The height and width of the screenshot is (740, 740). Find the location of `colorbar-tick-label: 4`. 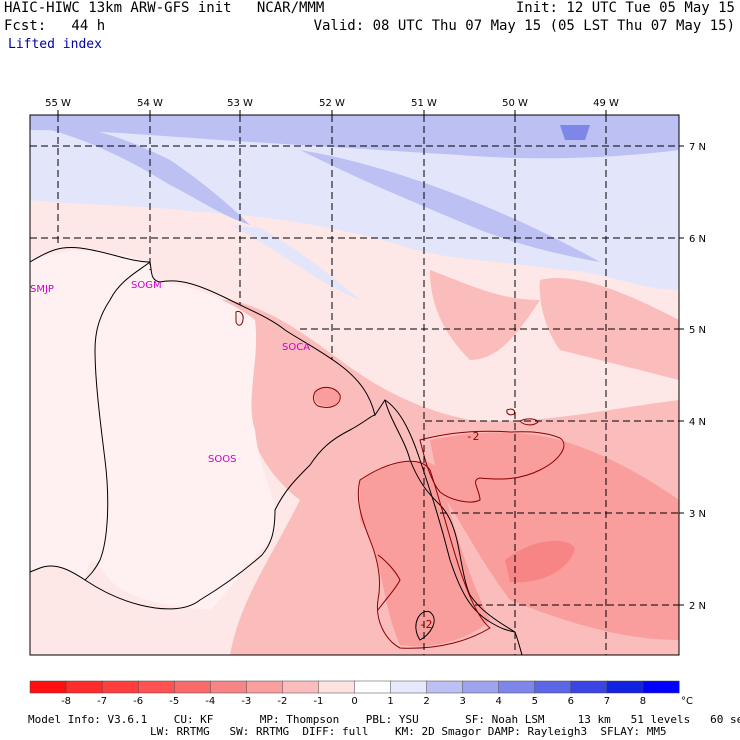

colorbar-tick-label: 4 is located at coordinates (499, 701).